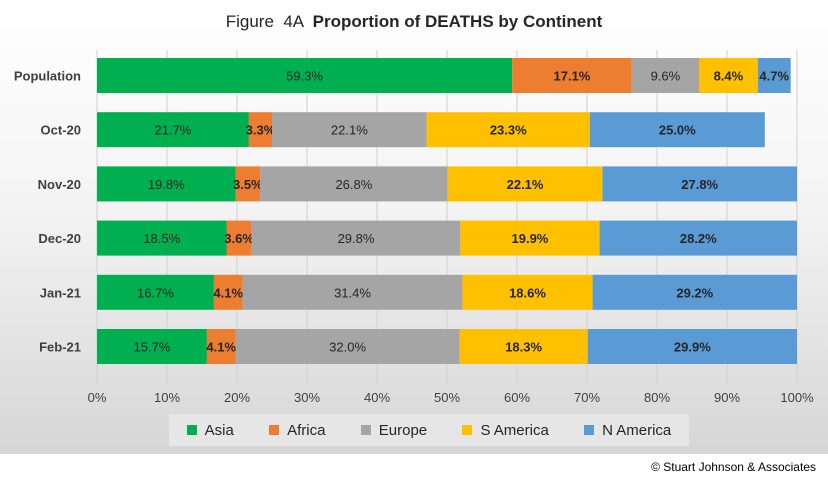 This screenshot has width=828, height=481. What do you see at coordinates (727, 397) in the screenshot?
I see `x-tick-label: 90%` at bounding box center [727, 397].